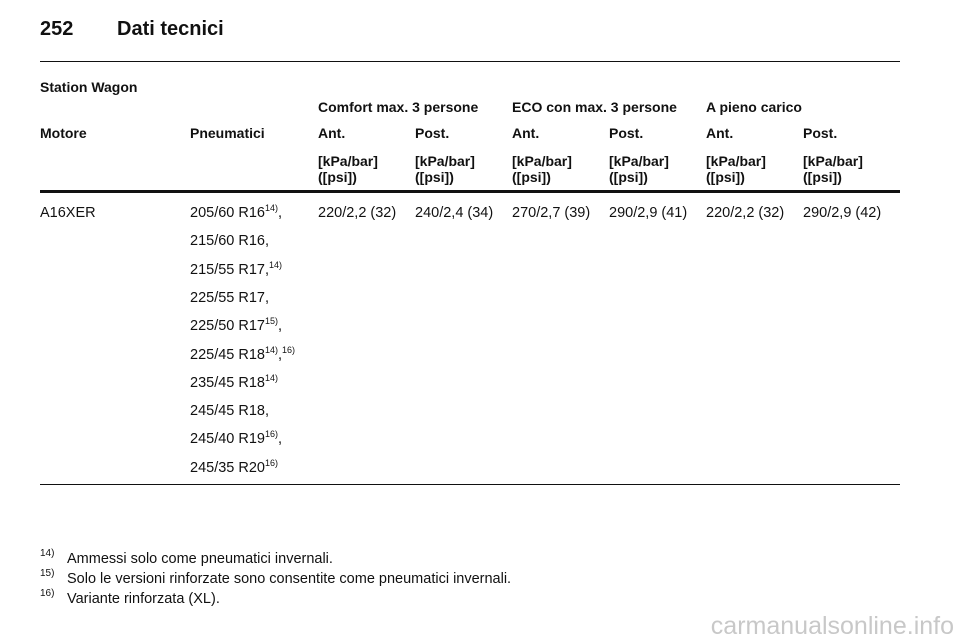  I want to click on tyre-text: 215/60 R16,, so click(230, 241).